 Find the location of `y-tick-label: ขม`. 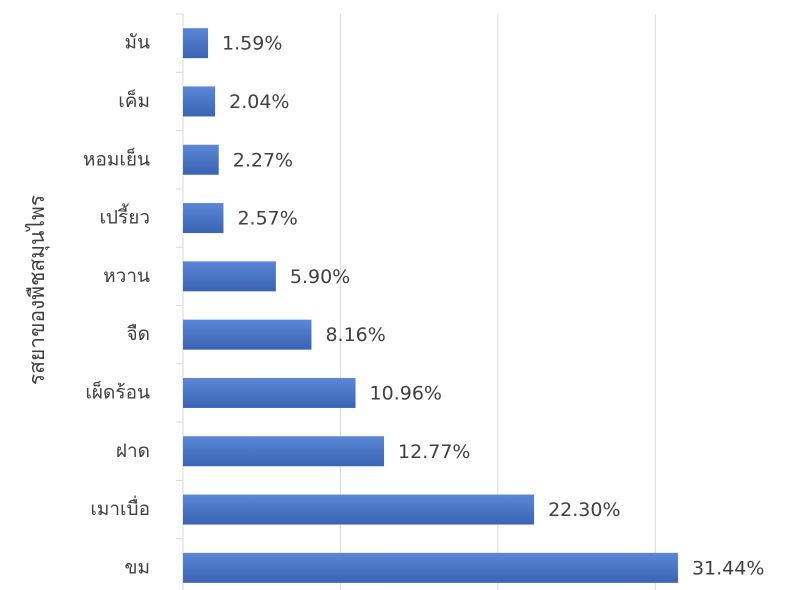

y-tick-label: ขม is located at coordinates (137, 567).